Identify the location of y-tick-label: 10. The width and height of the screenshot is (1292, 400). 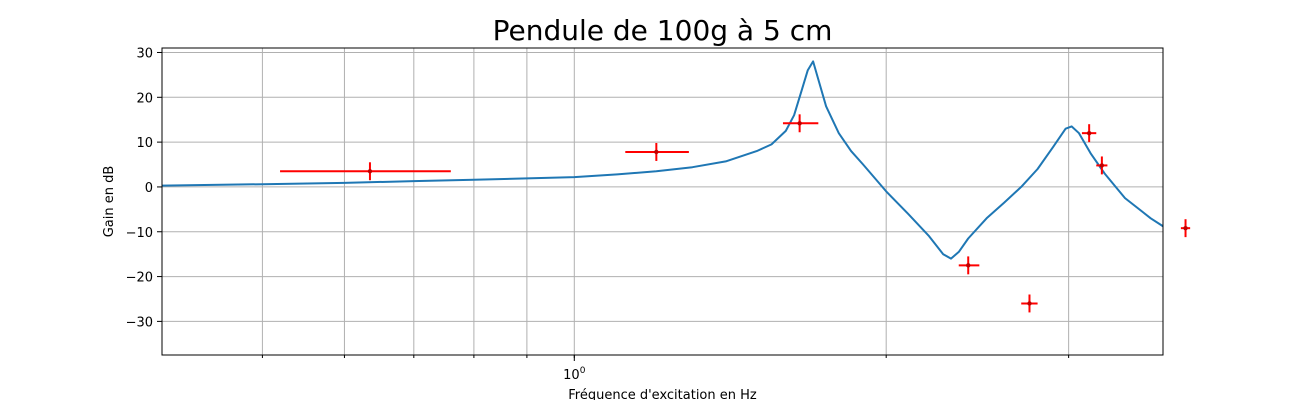
(144, 143).